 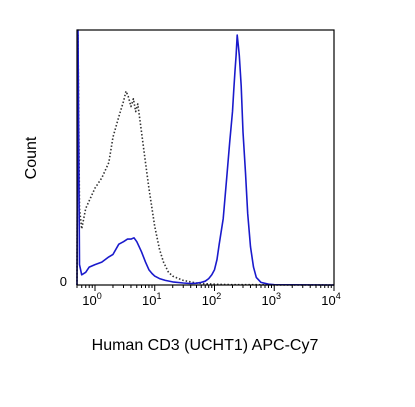 I want to click on x-tick-label: 10⁰, so click(x=91, y=299).